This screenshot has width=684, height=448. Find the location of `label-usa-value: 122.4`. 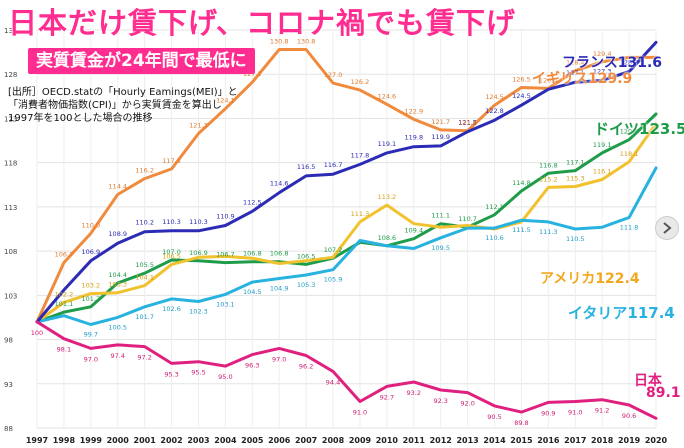

label-usa-value: 122.4 is located at coordinates (617, 279).